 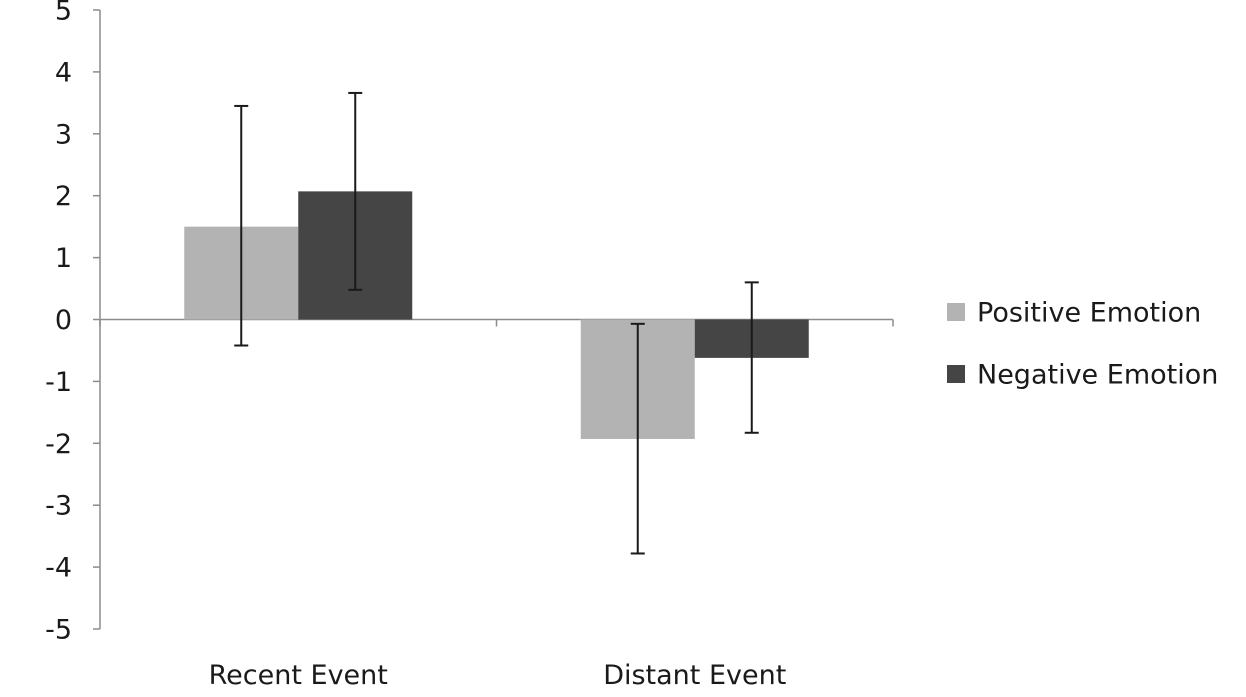 I want to click on legend-item-negative-emotion: Negative Emotion, so click(x=1082, y=375).